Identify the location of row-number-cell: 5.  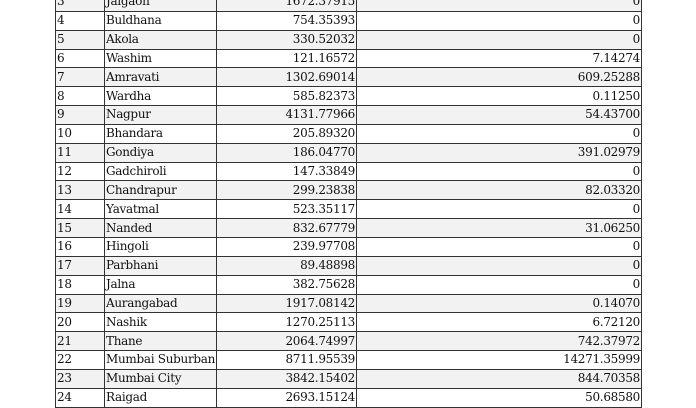
(80, 39).